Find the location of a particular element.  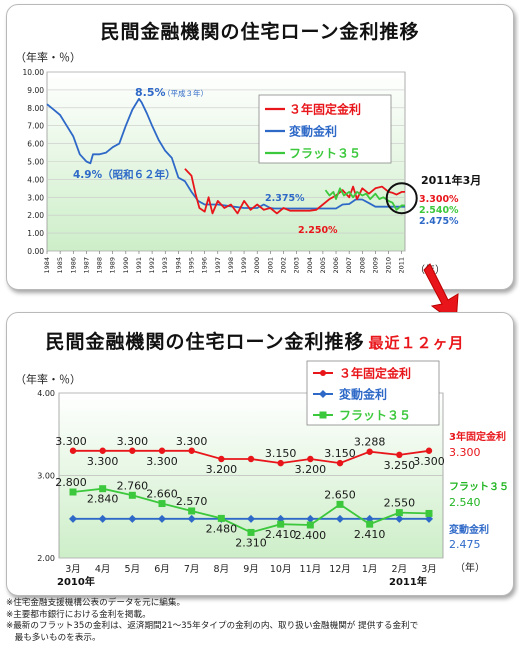

annotation-peak-note: （平成３年） is located at coordinates (185, 93).